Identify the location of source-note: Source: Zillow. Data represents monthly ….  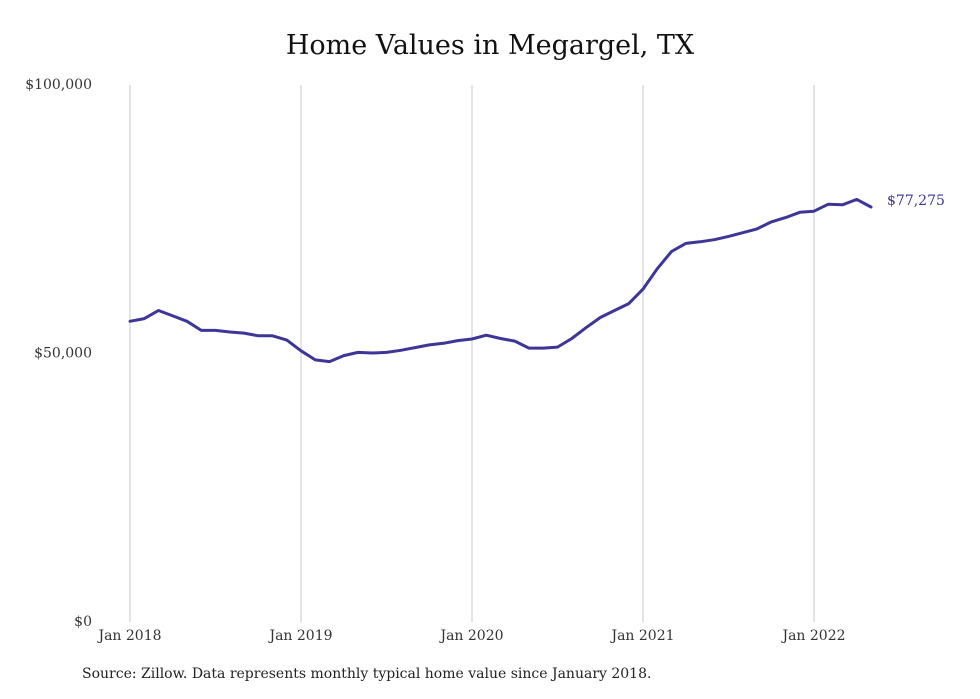
(367, 674).